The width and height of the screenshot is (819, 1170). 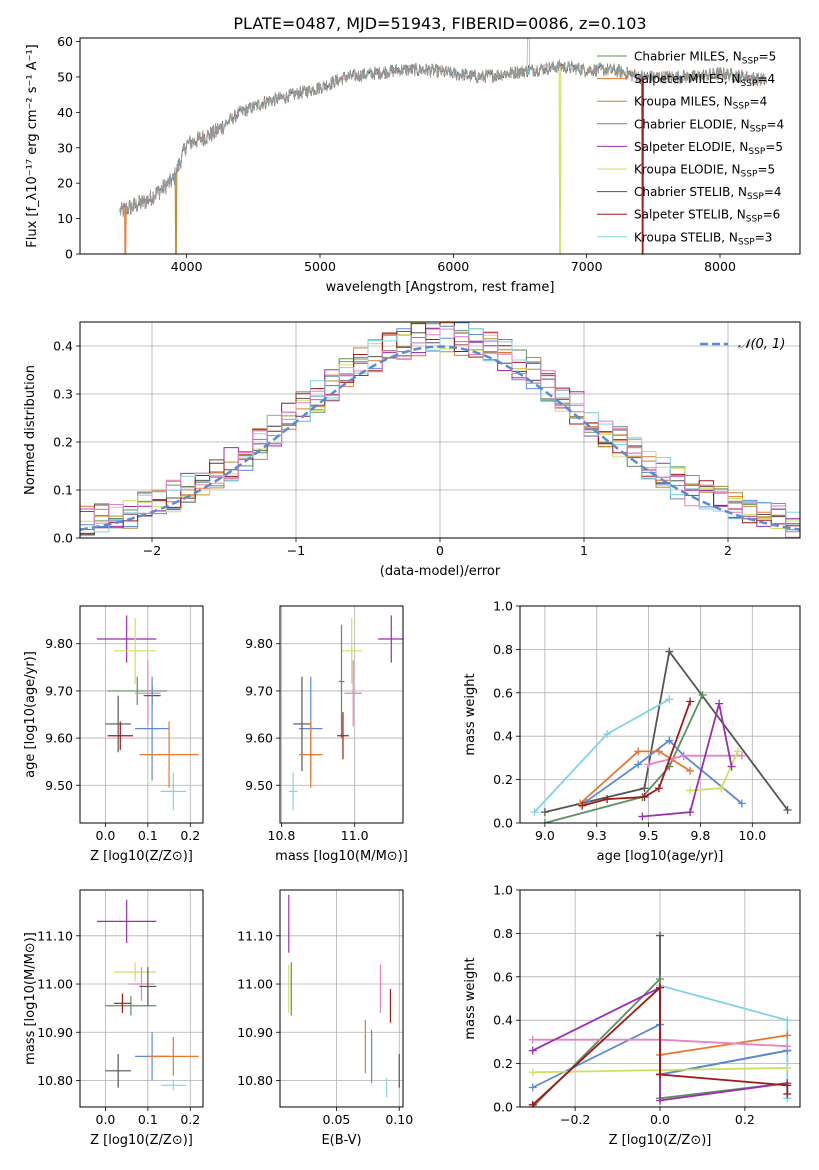 I want to click on y-axis-label: mass [log10(M/M⊙)], so click(x=30, y=998).